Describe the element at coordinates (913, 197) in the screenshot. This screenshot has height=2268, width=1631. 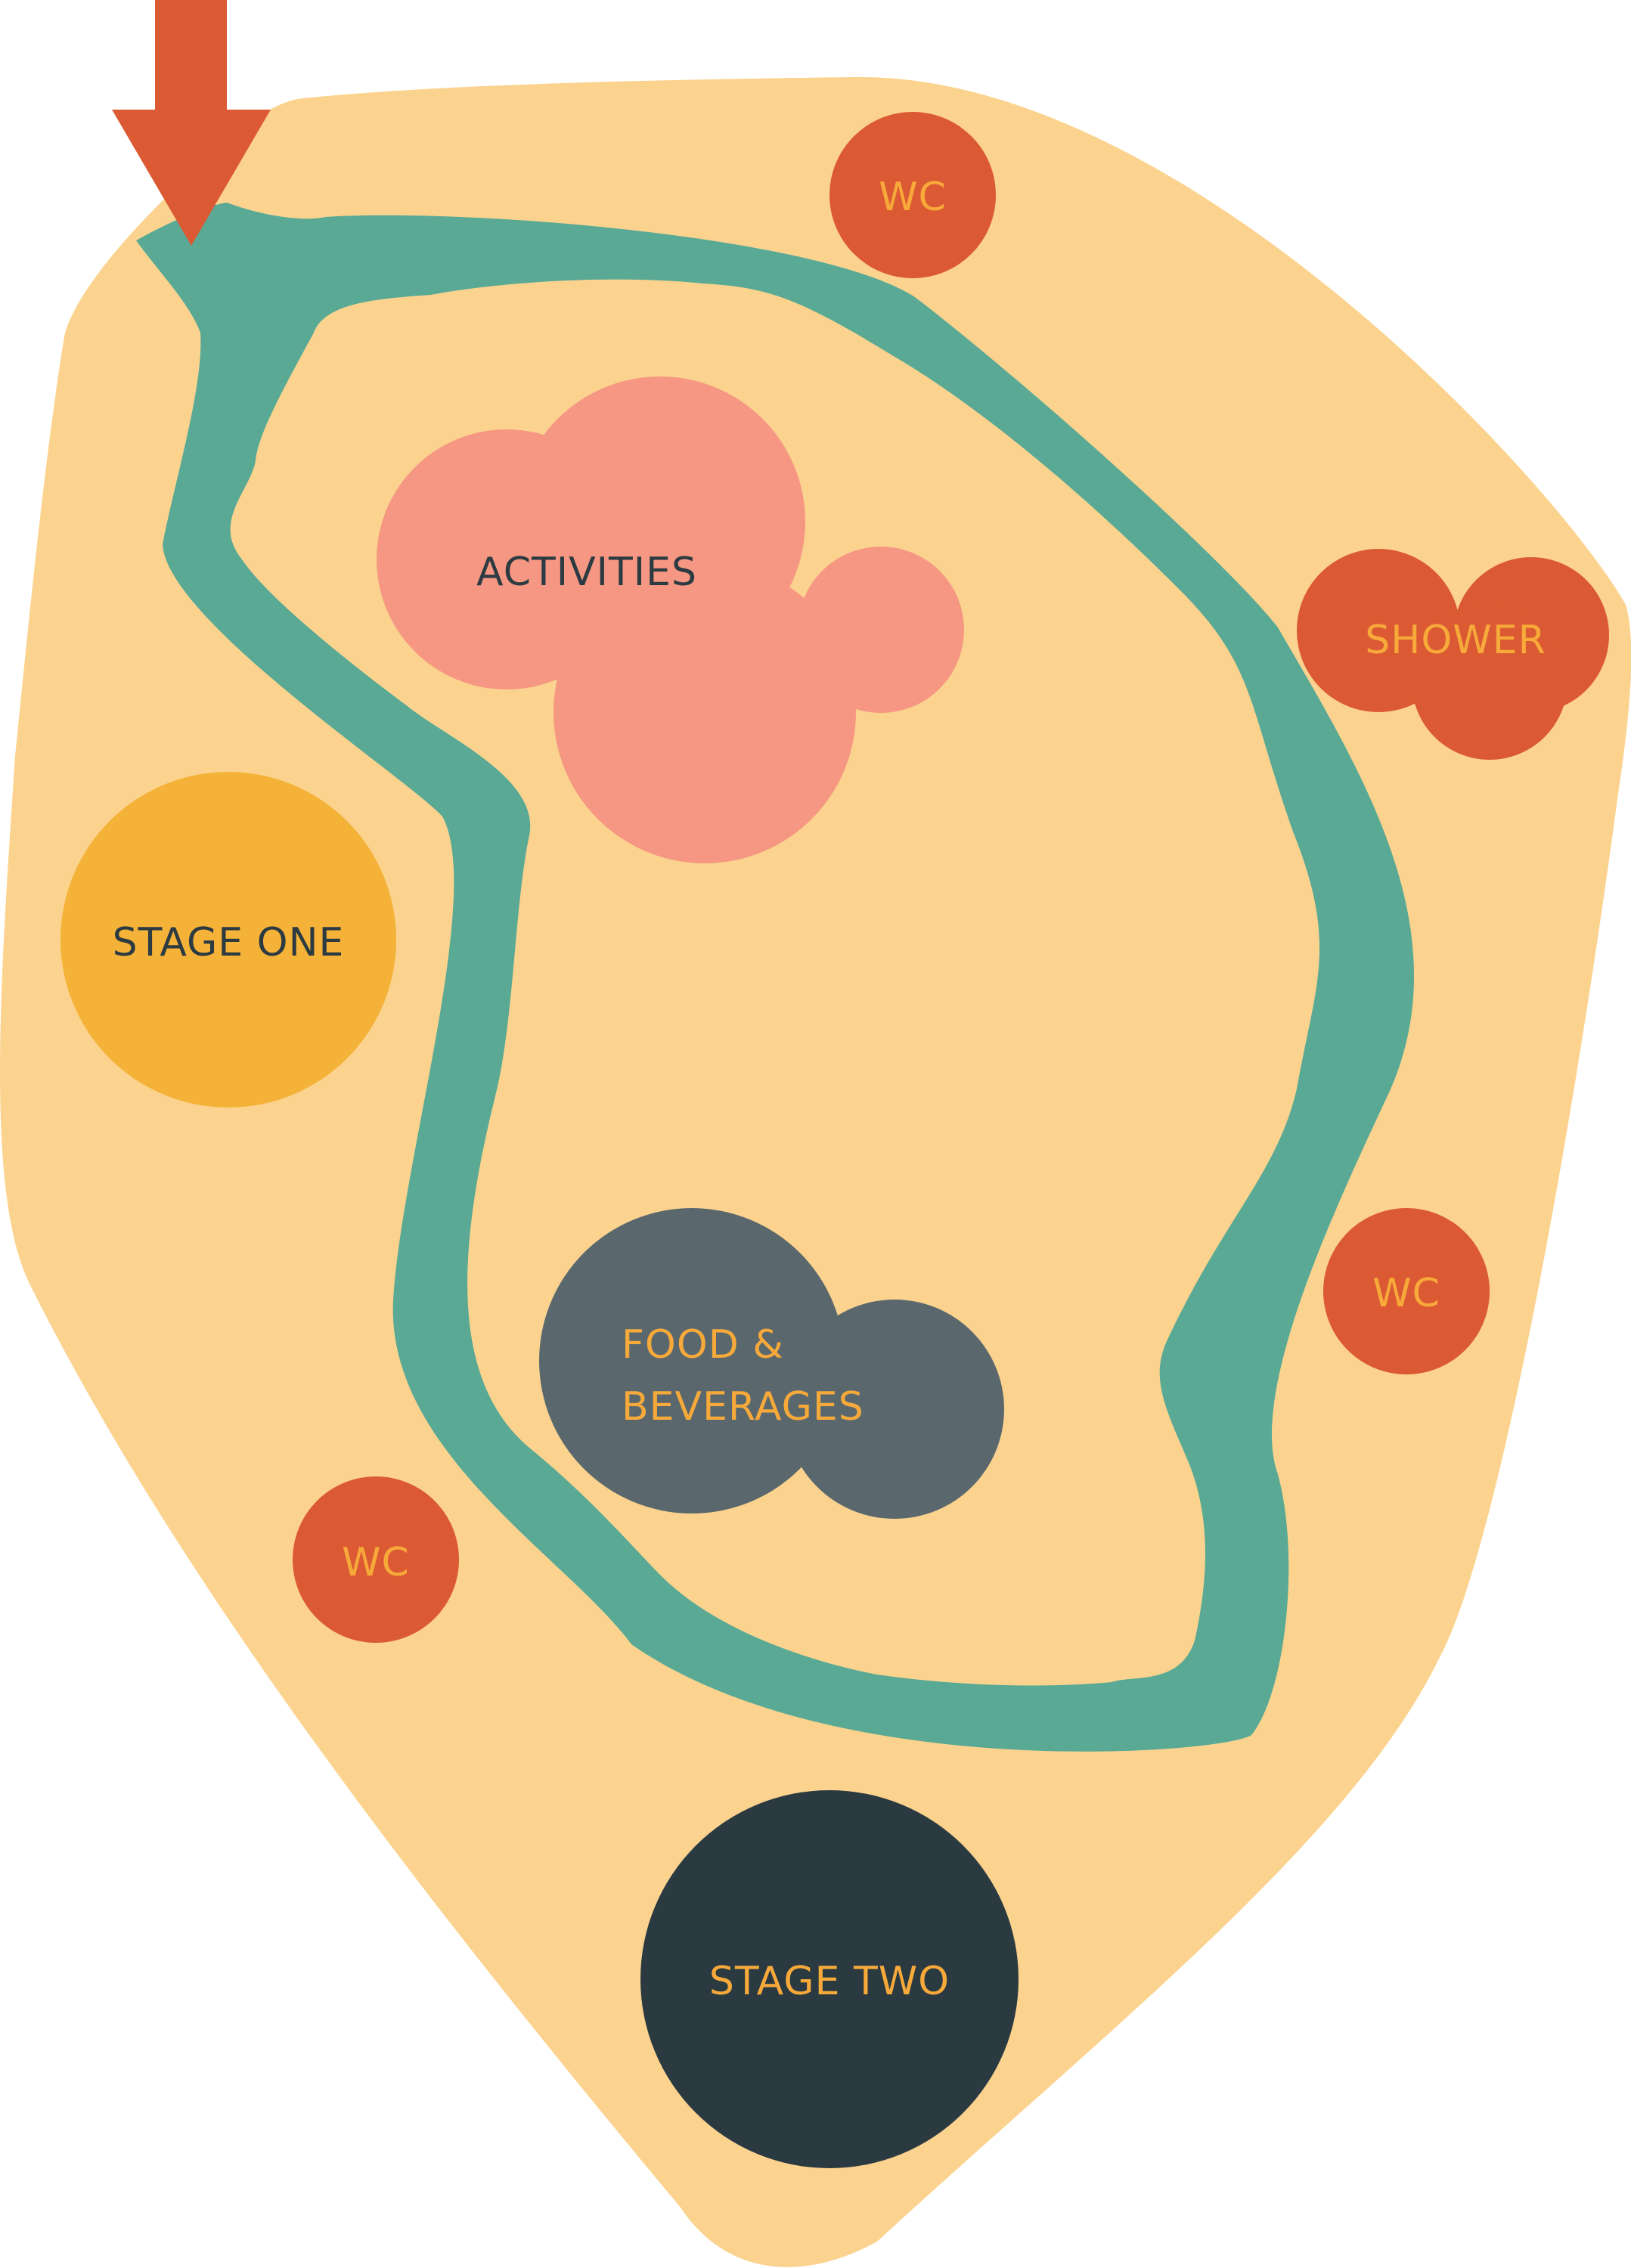
I see `wc-top-label: WC` at that location.